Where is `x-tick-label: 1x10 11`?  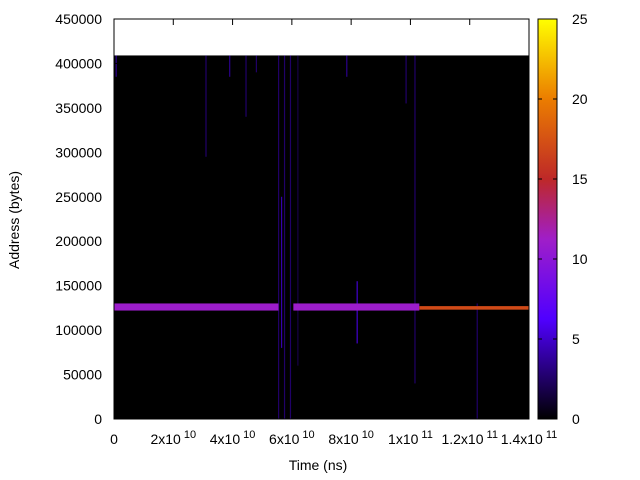
x-tick-label: 1x10 11 is located at coordinates (410, 438).